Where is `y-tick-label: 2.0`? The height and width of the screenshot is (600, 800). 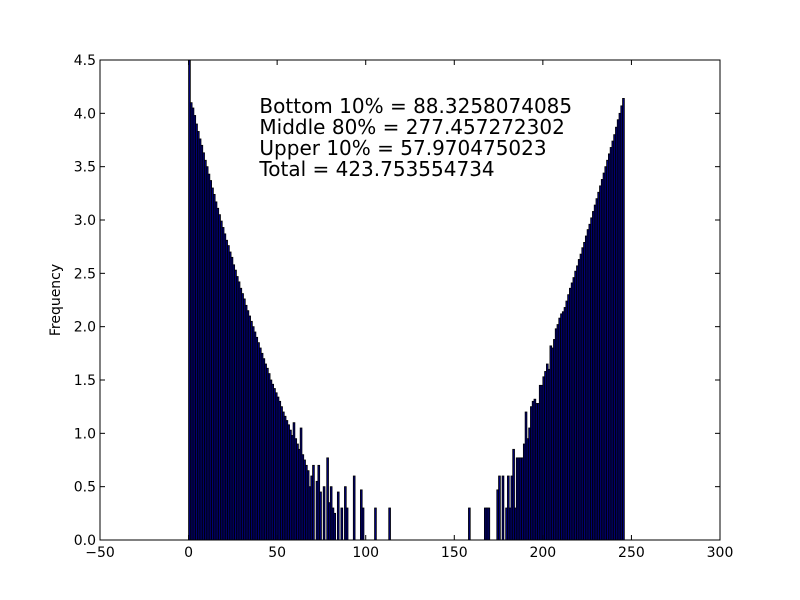 y-tick-label: 2.0 is located at coordinates (85, 328).